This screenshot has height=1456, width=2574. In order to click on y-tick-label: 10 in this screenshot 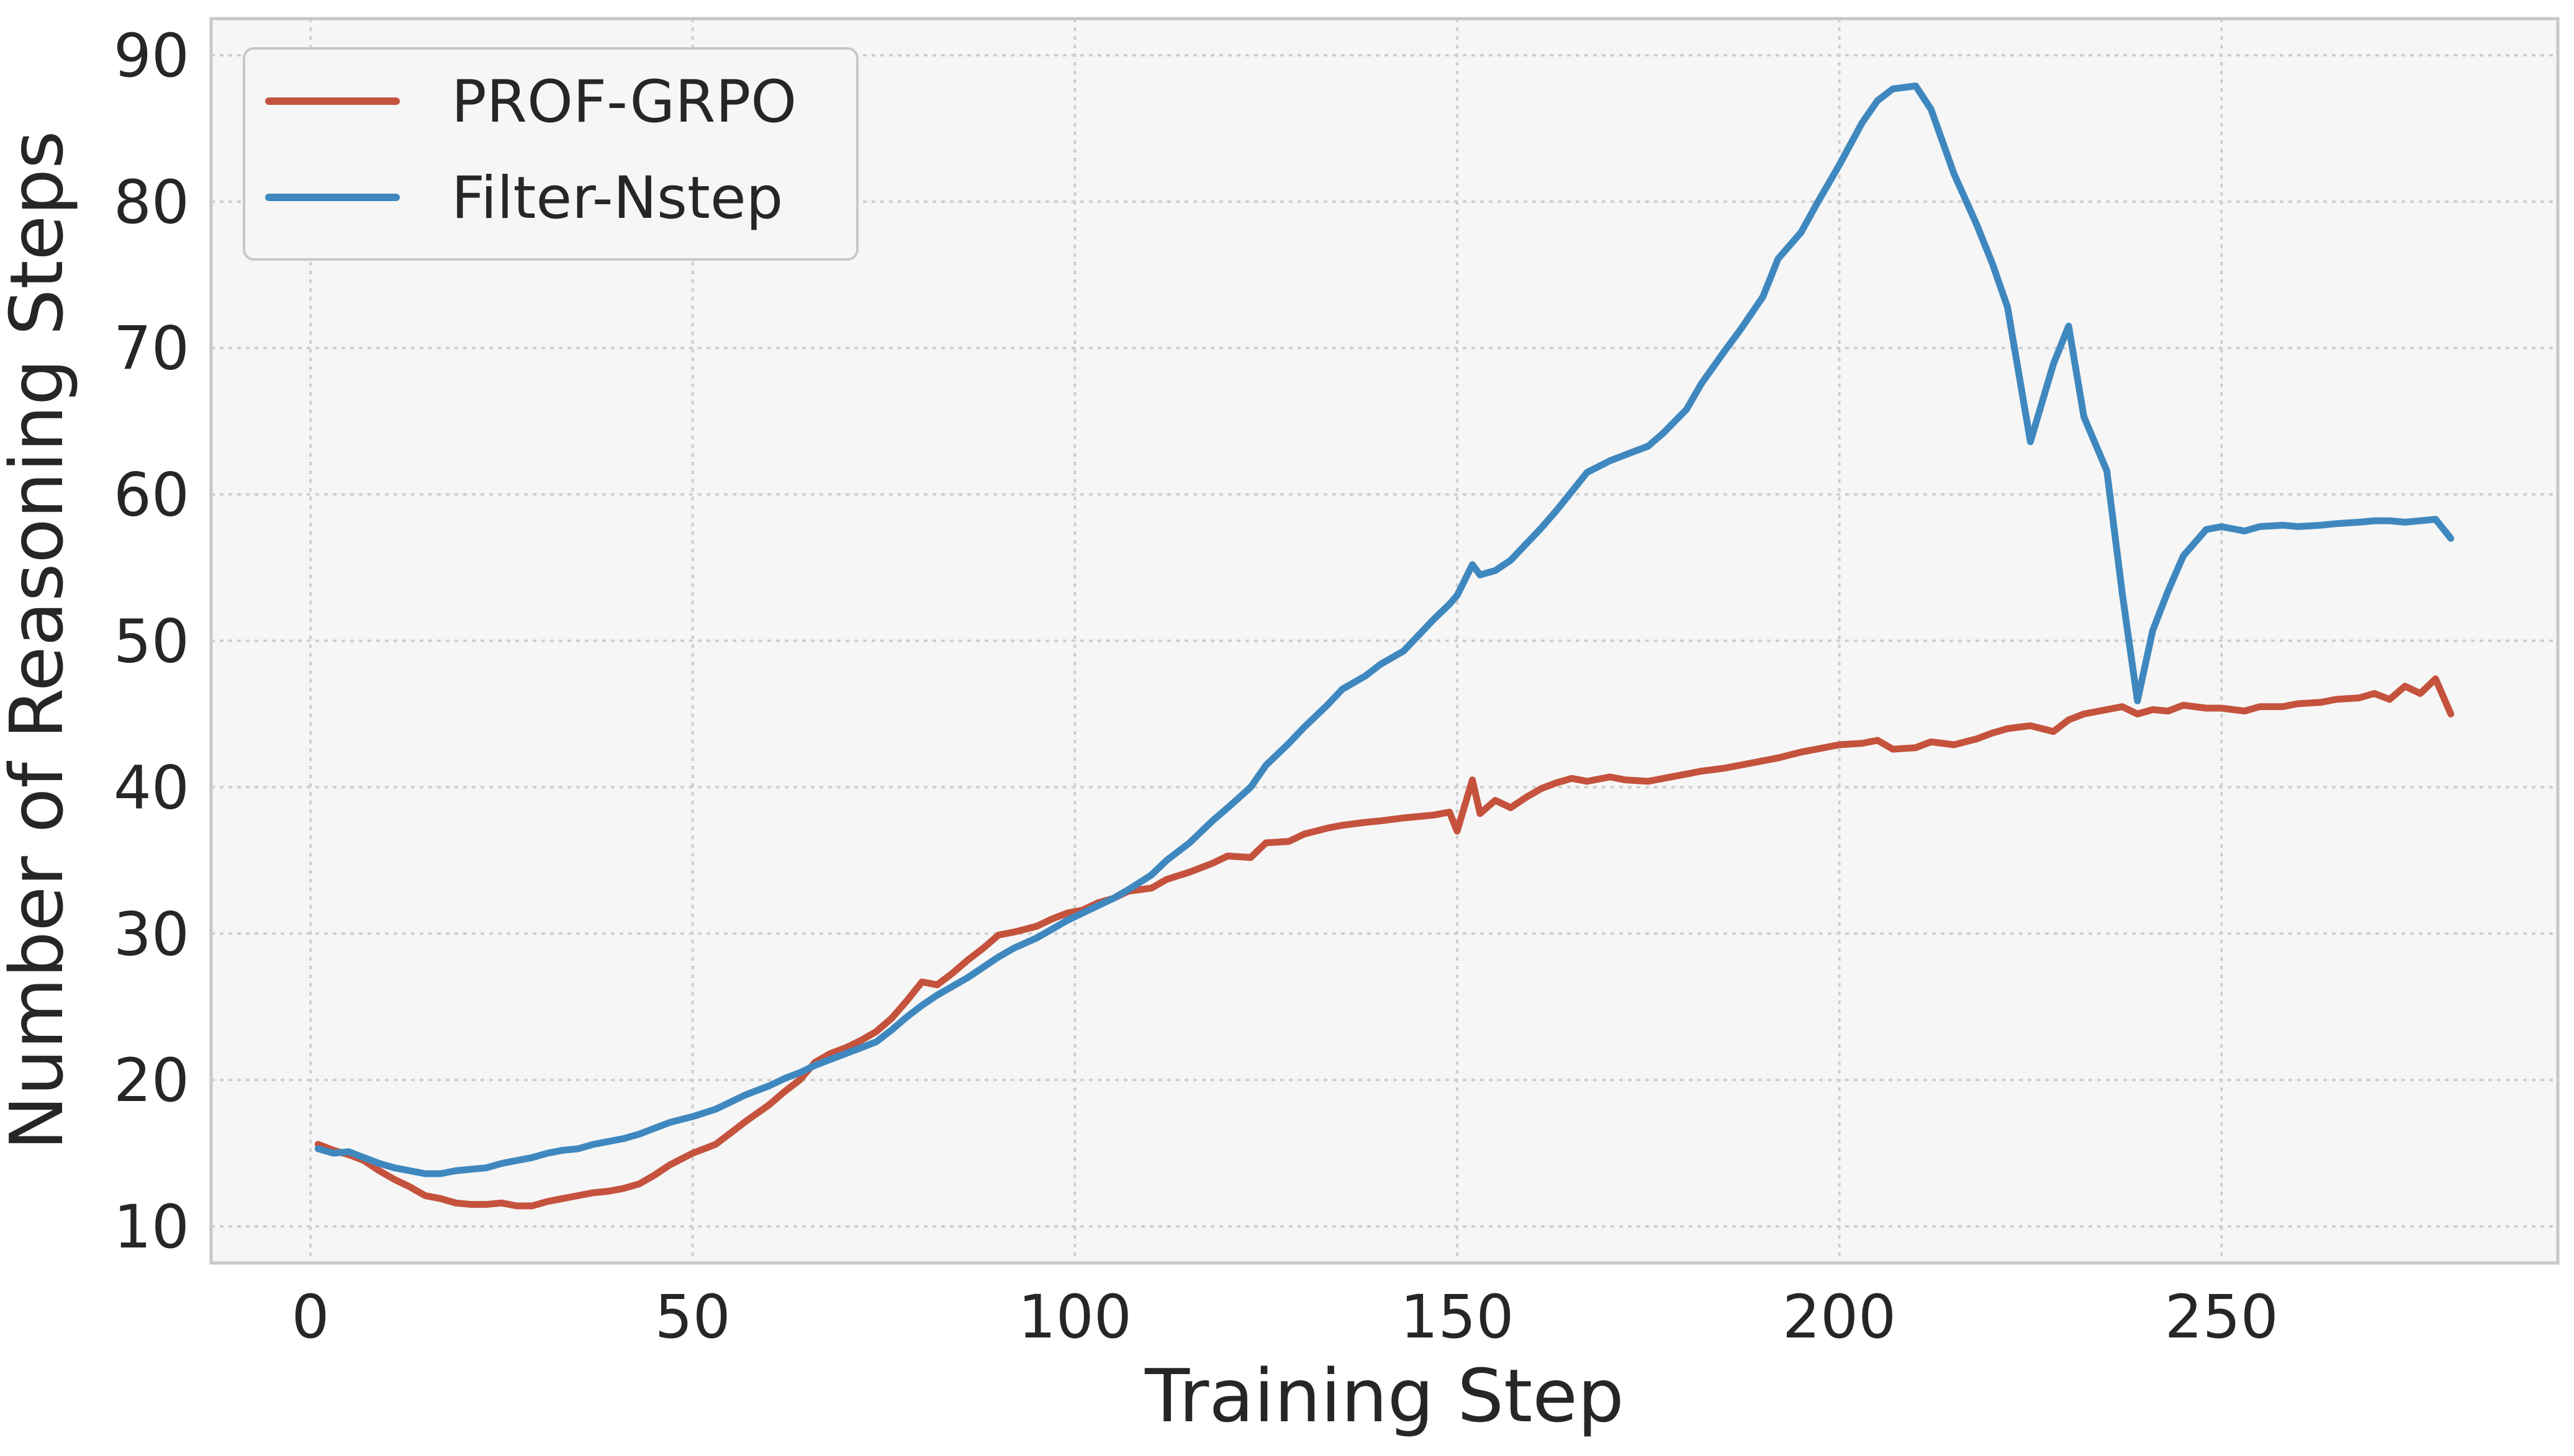, I will do `click(151, 1227)`.